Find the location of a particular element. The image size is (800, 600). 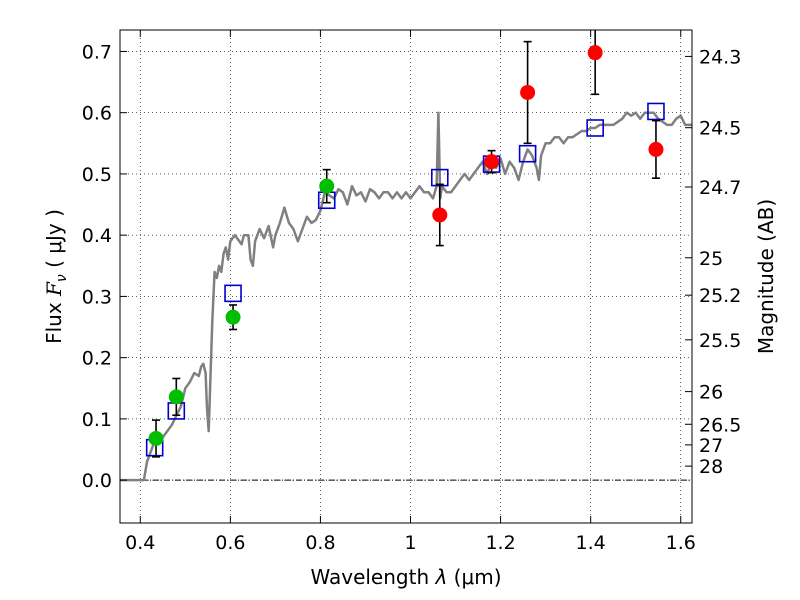

y-axis-label-nu: ν is located at coordinates (62, 278).